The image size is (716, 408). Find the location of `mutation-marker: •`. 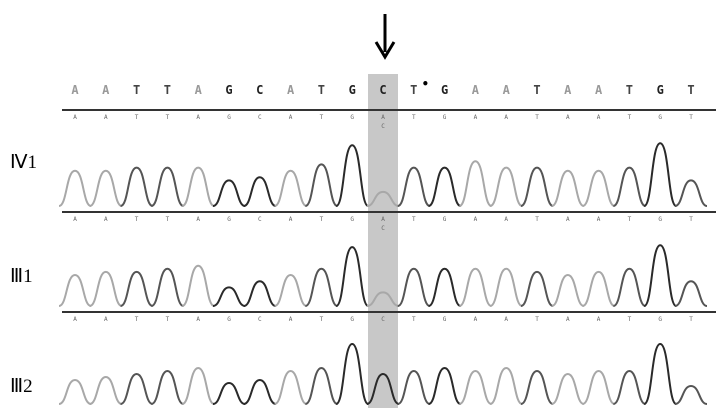

mutation-marker: • is located at coordinates (425, 84).